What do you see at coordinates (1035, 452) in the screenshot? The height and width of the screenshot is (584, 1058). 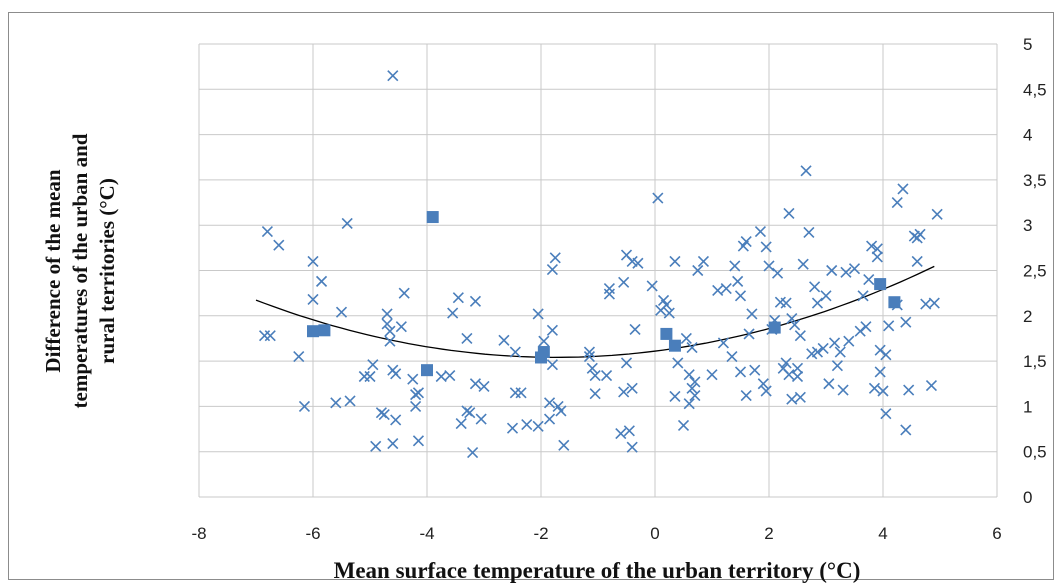 I see `y-tick-label: 0,5` at bounding box center [1035, 452].